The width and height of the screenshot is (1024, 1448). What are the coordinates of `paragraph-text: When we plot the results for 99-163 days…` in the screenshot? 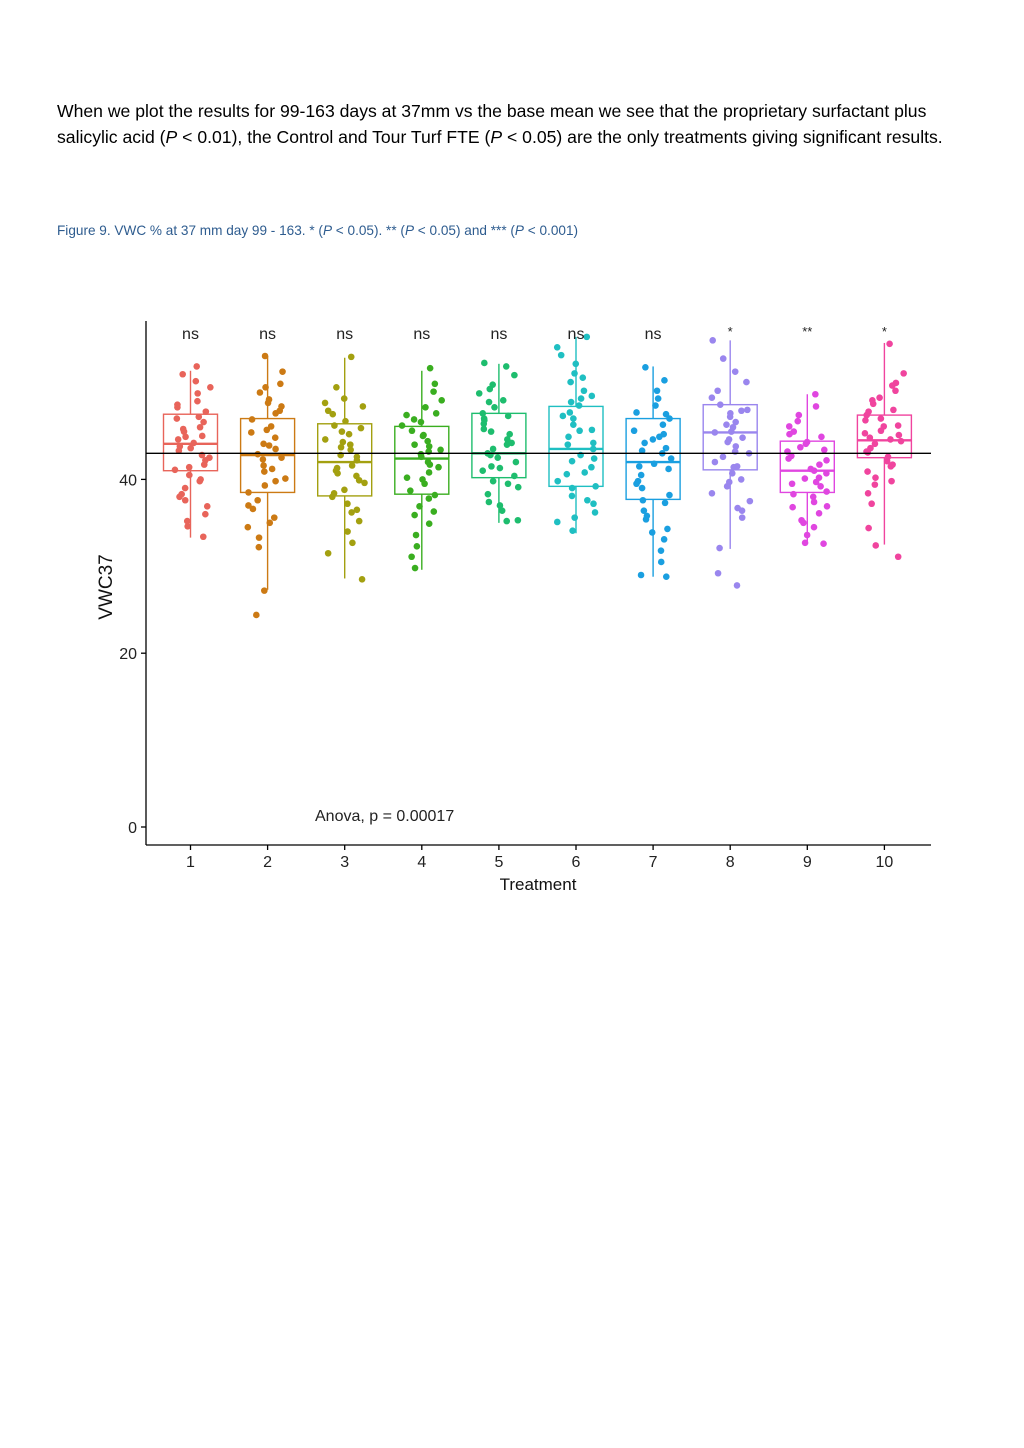 It's located at (492, 124).